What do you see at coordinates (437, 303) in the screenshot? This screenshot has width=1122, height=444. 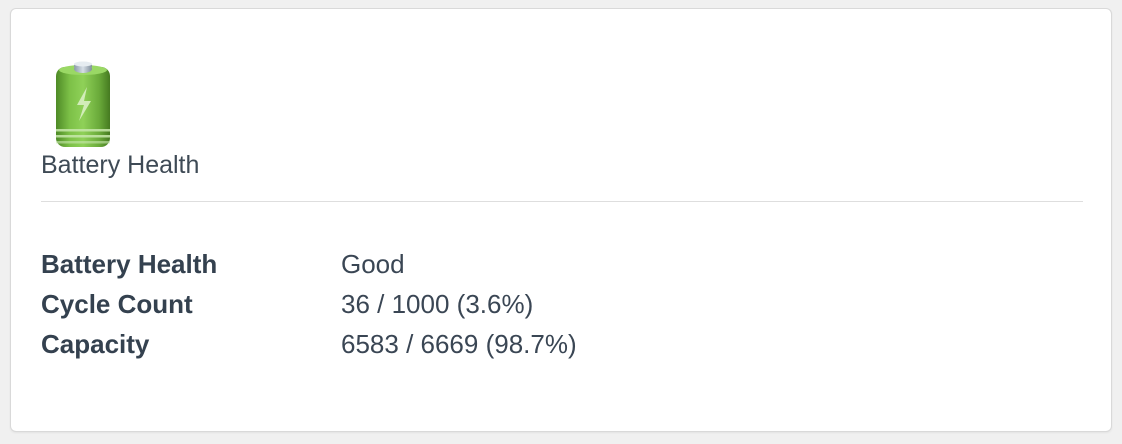 I see `row-value: 36 / 1000 (3.6%)` at bounding box center [437, 303].